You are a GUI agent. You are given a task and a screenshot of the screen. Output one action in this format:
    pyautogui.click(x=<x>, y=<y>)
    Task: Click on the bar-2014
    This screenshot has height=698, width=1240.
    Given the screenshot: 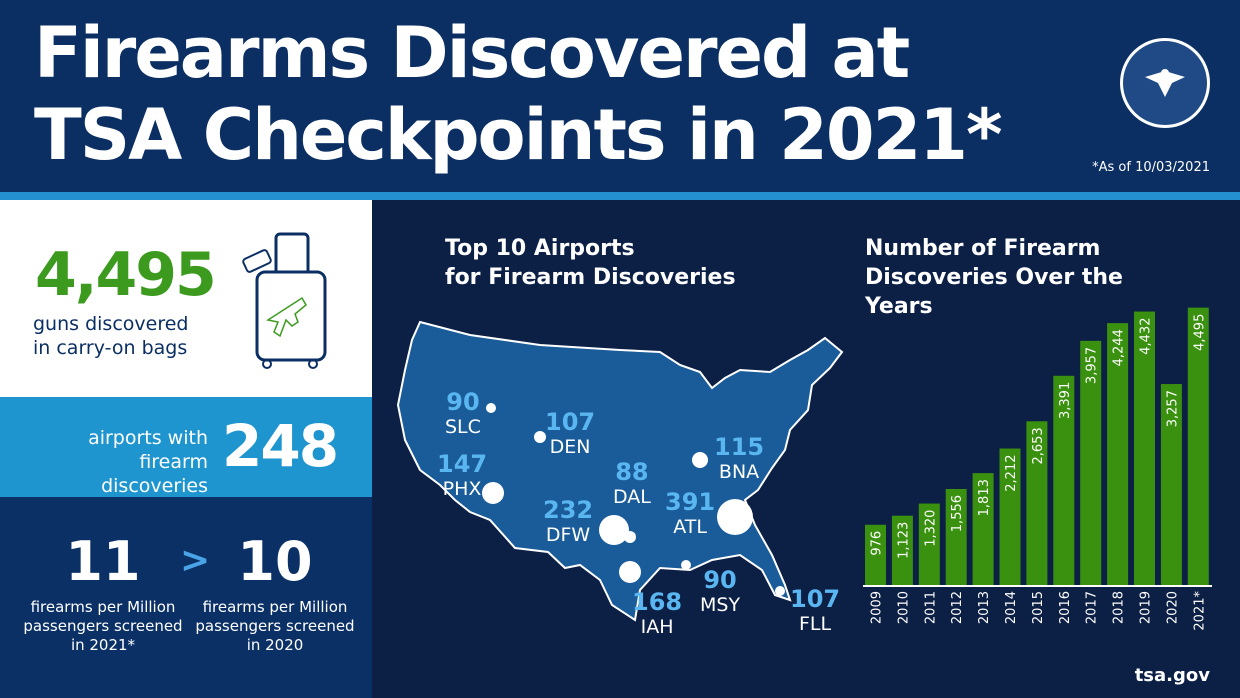 What is the action you would take?
    pyautogui.click(x=1010, y=516)
    